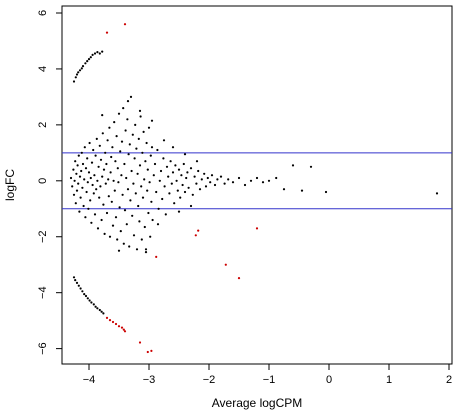 This screenshot has width=466, height=415. Describe the element at coordinates (43, 292) in the screenshot. I see `y-tick-label: −4` at that location.